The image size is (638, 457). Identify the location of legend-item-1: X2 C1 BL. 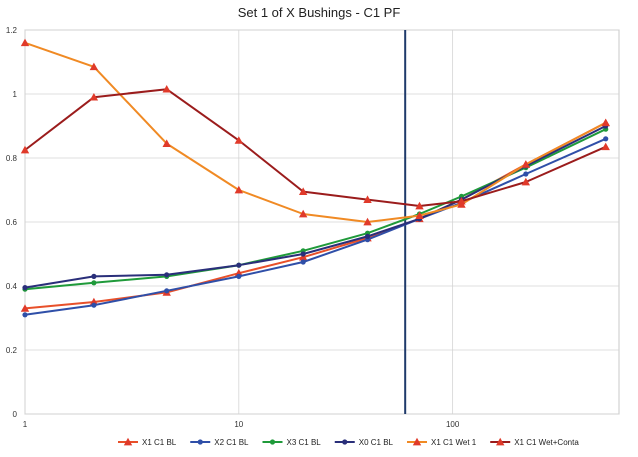
(219, 442).